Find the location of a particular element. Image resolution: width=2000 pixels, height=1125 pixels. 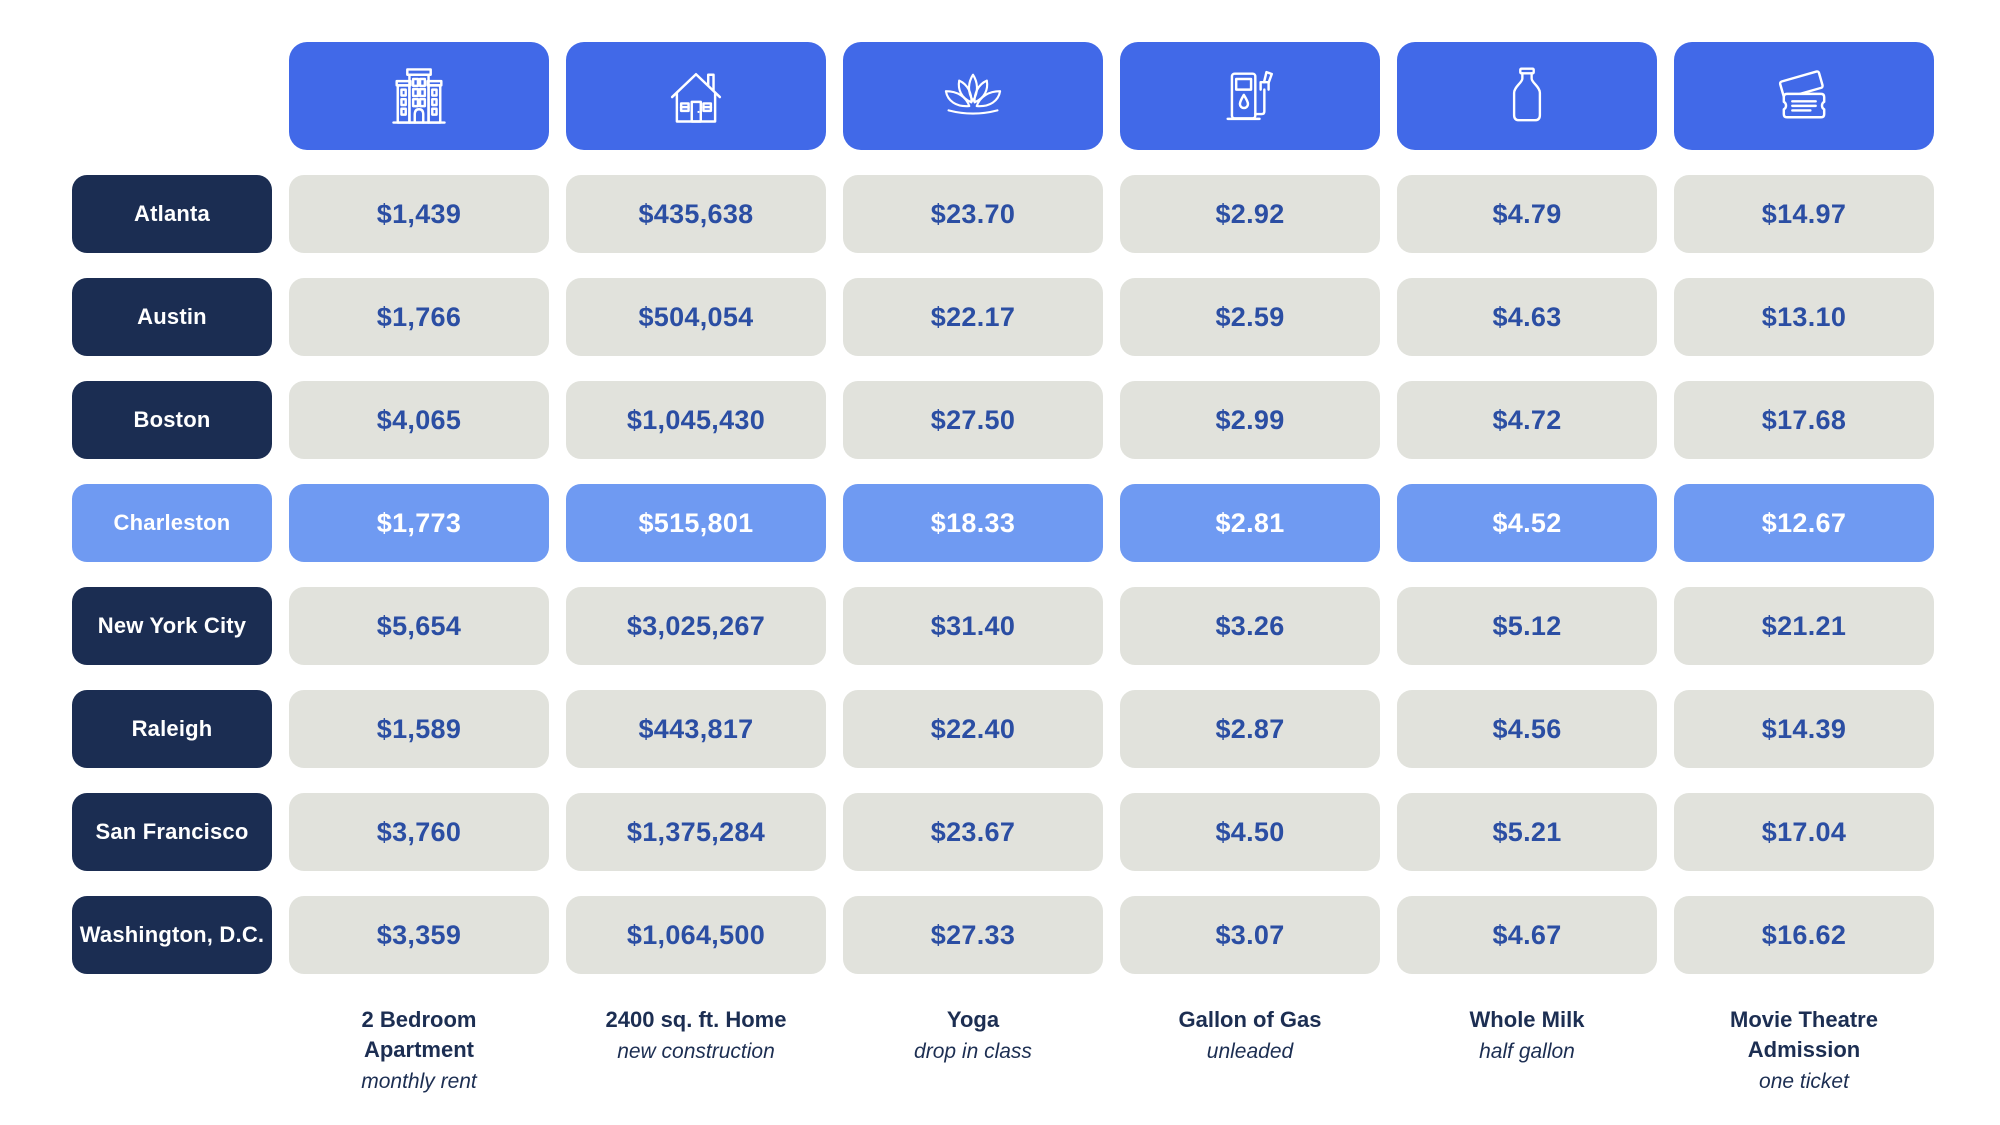

value-cell: $2.87 is located at coordinates (1250, 729).